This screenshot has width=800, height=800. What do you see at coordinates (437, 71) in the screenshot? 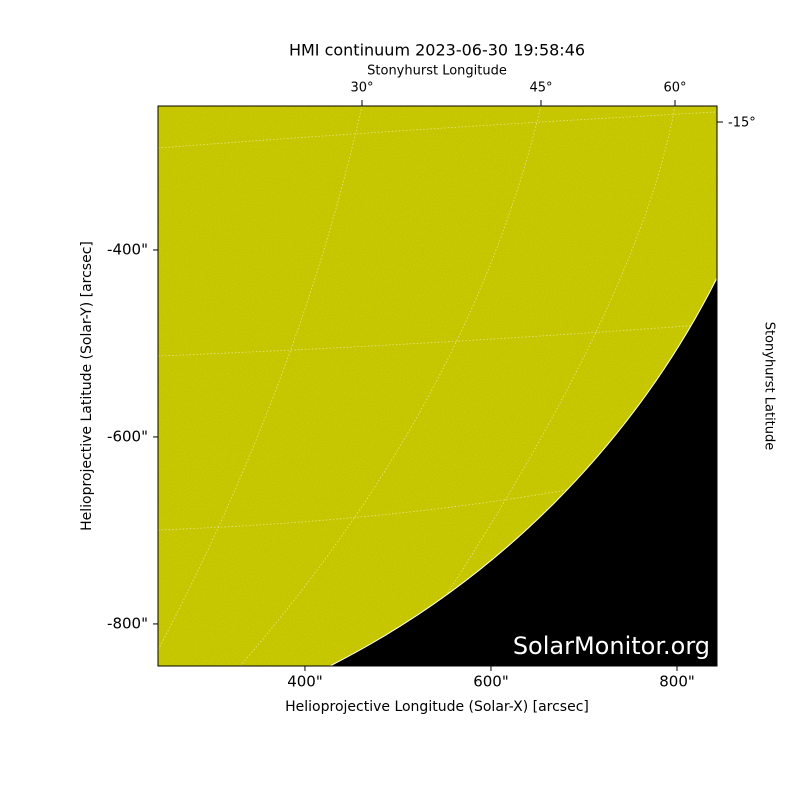
I see `top-axis-label: Stonyhurst Longitude` at bounding box center [437, 71].